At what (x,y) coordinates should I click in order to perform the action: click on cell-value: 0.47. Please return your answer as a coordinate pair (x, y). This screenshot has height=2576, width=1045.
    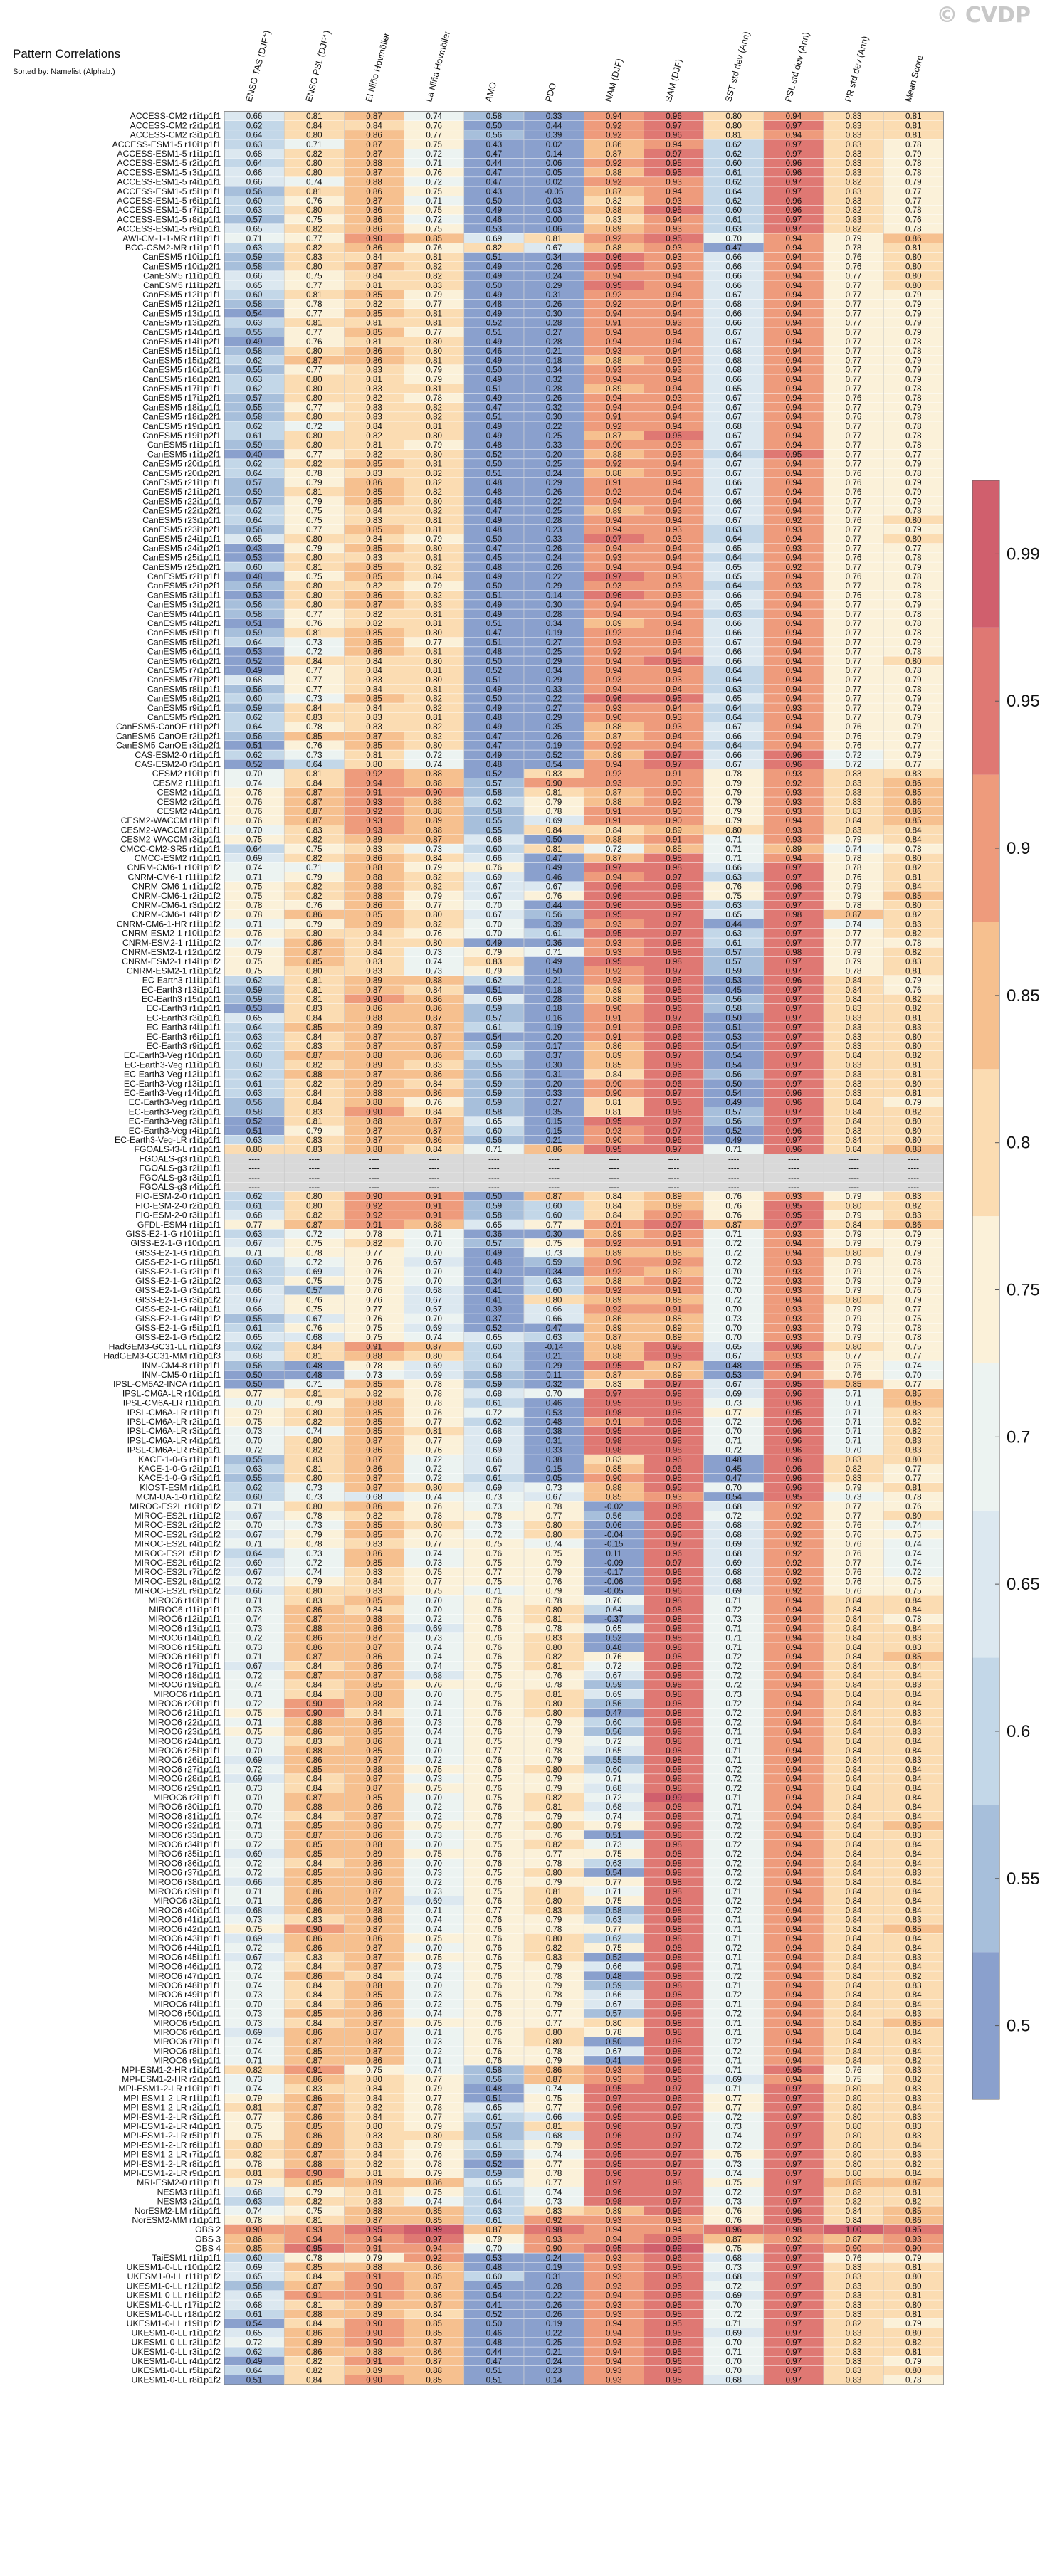
    Looking at the image, I should click on (554, 1328).